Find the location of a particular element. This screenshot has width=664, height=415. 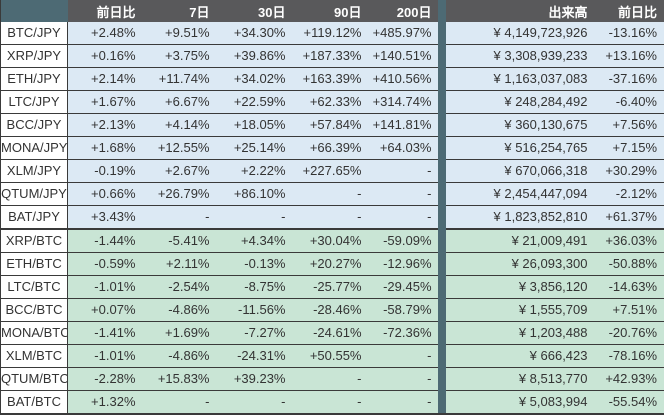

cell-change-30d: -0.13% is located at coordinates (253, 264).